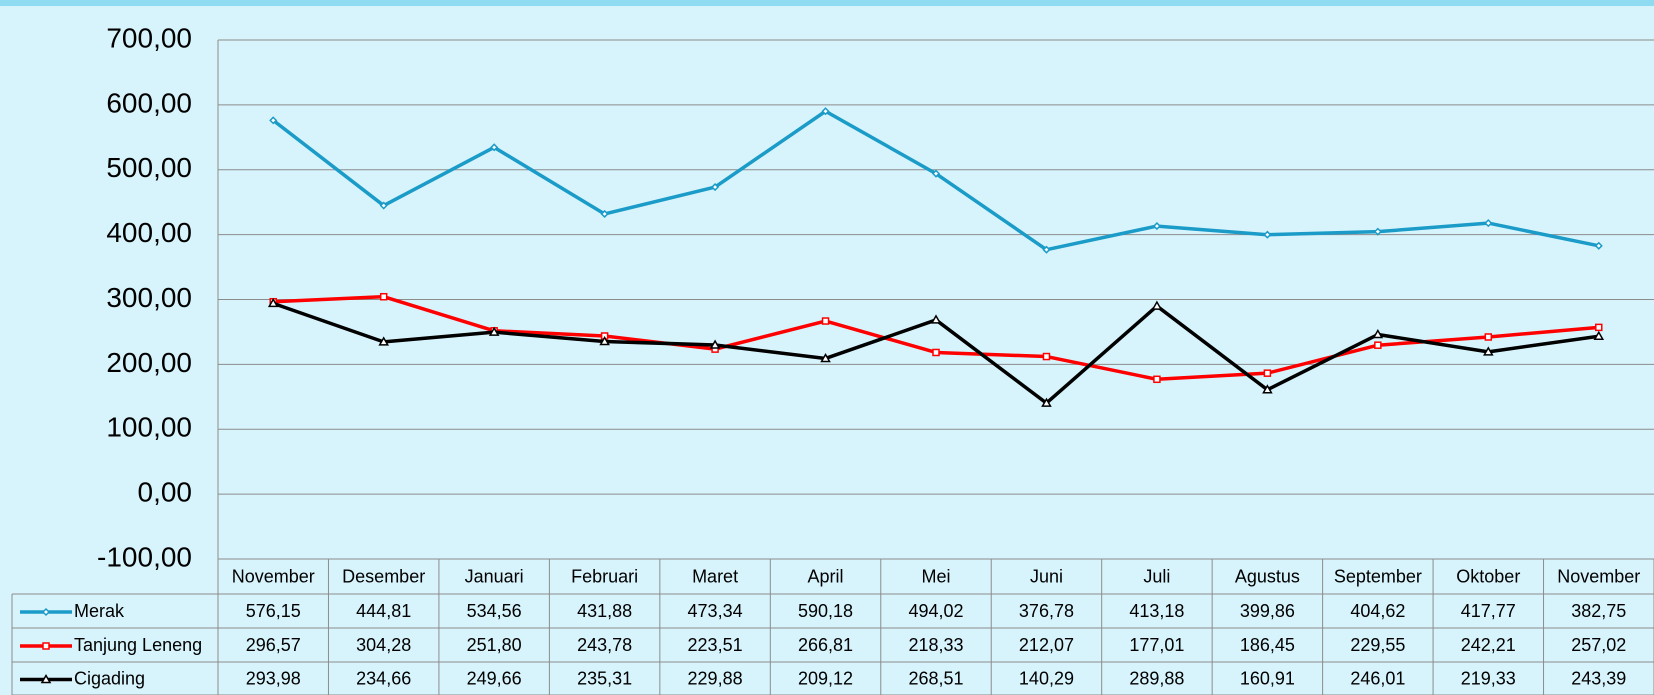  Describe the element at coordinates (935, 645) in the screenshot. I see `table-value: 218,33` at that location.